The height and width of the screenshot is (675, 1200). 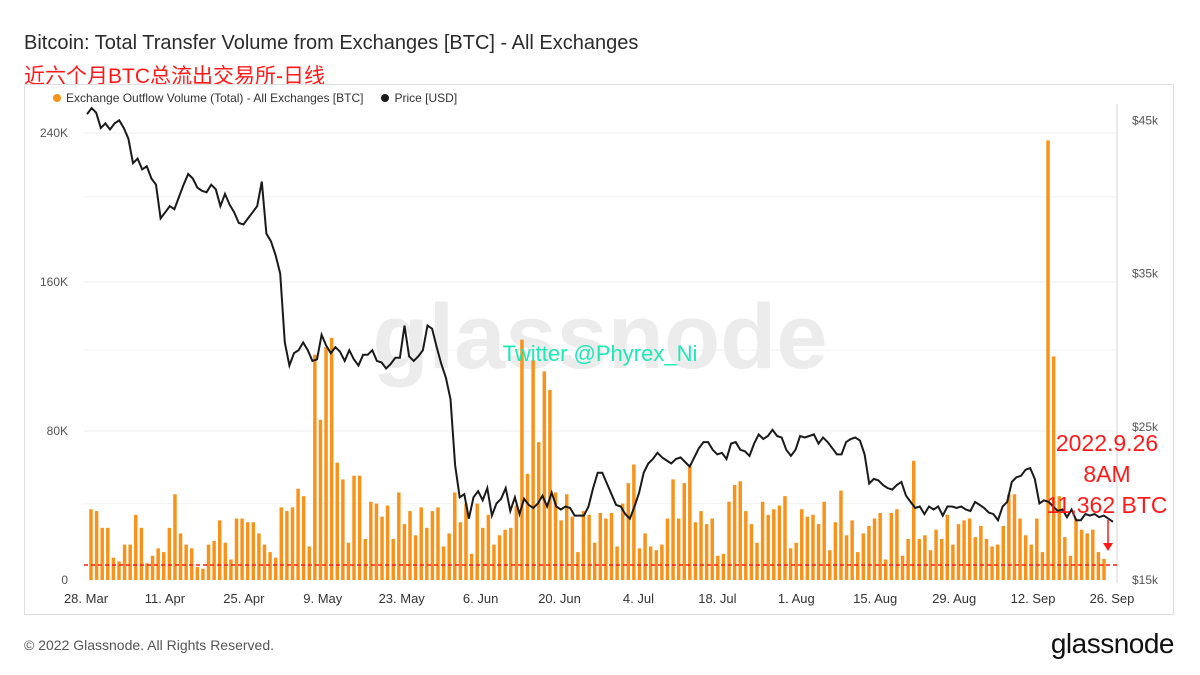 I want to click on y-right-tick-label: $25k, so click(x=1145, y=427).